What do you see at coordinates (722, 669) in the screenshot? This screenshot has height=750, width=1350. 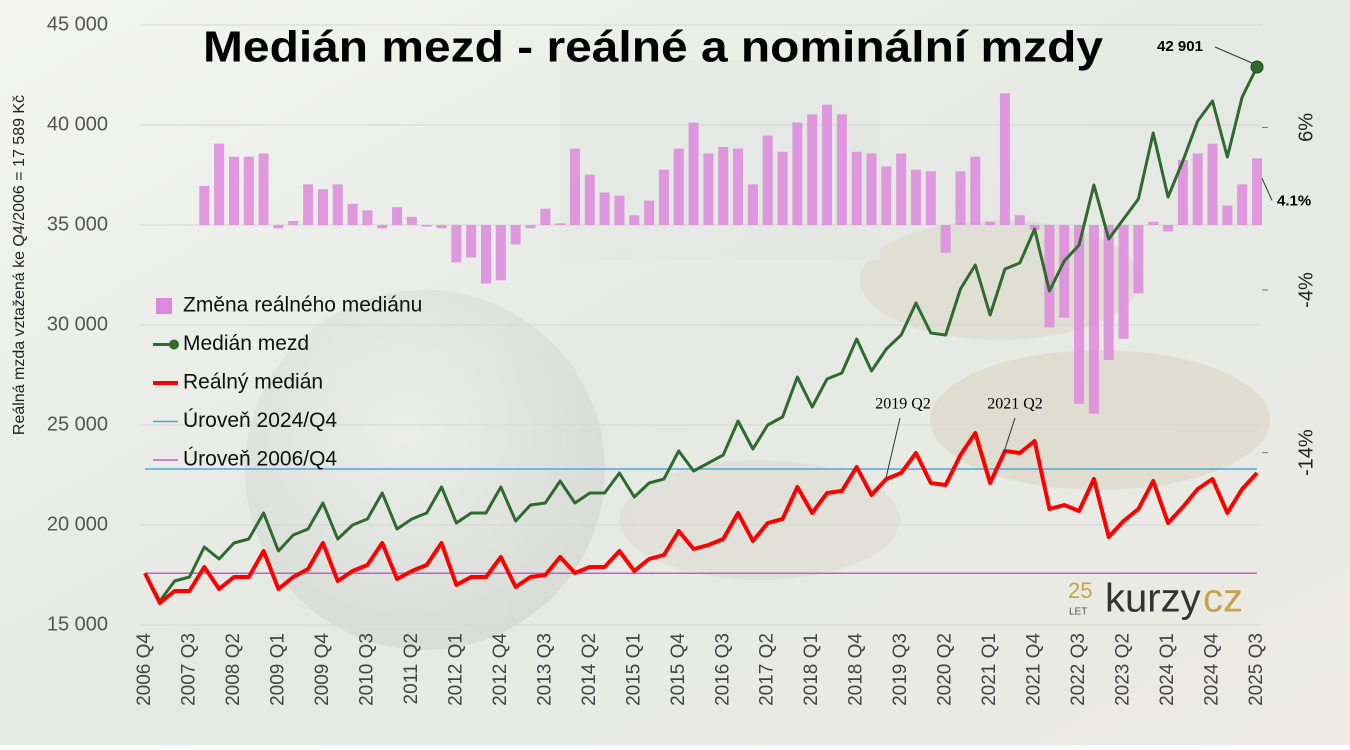 I see `x-tick-label: 2016 Q3` at bounding box center [722, 669].